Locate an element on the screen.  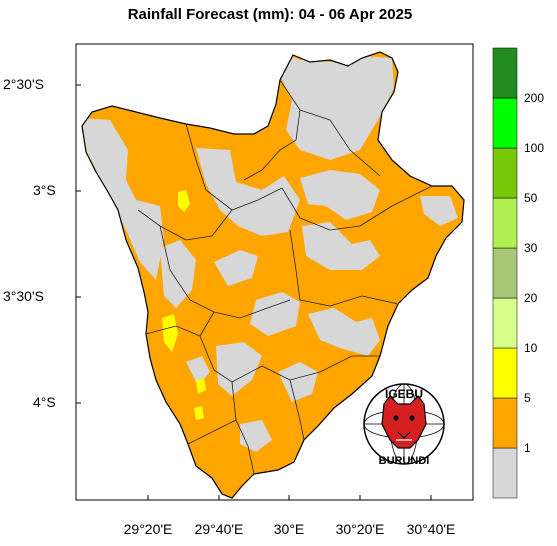
igebu-logo: IGEBU BURUNDI is located at coordinates (404, 425).